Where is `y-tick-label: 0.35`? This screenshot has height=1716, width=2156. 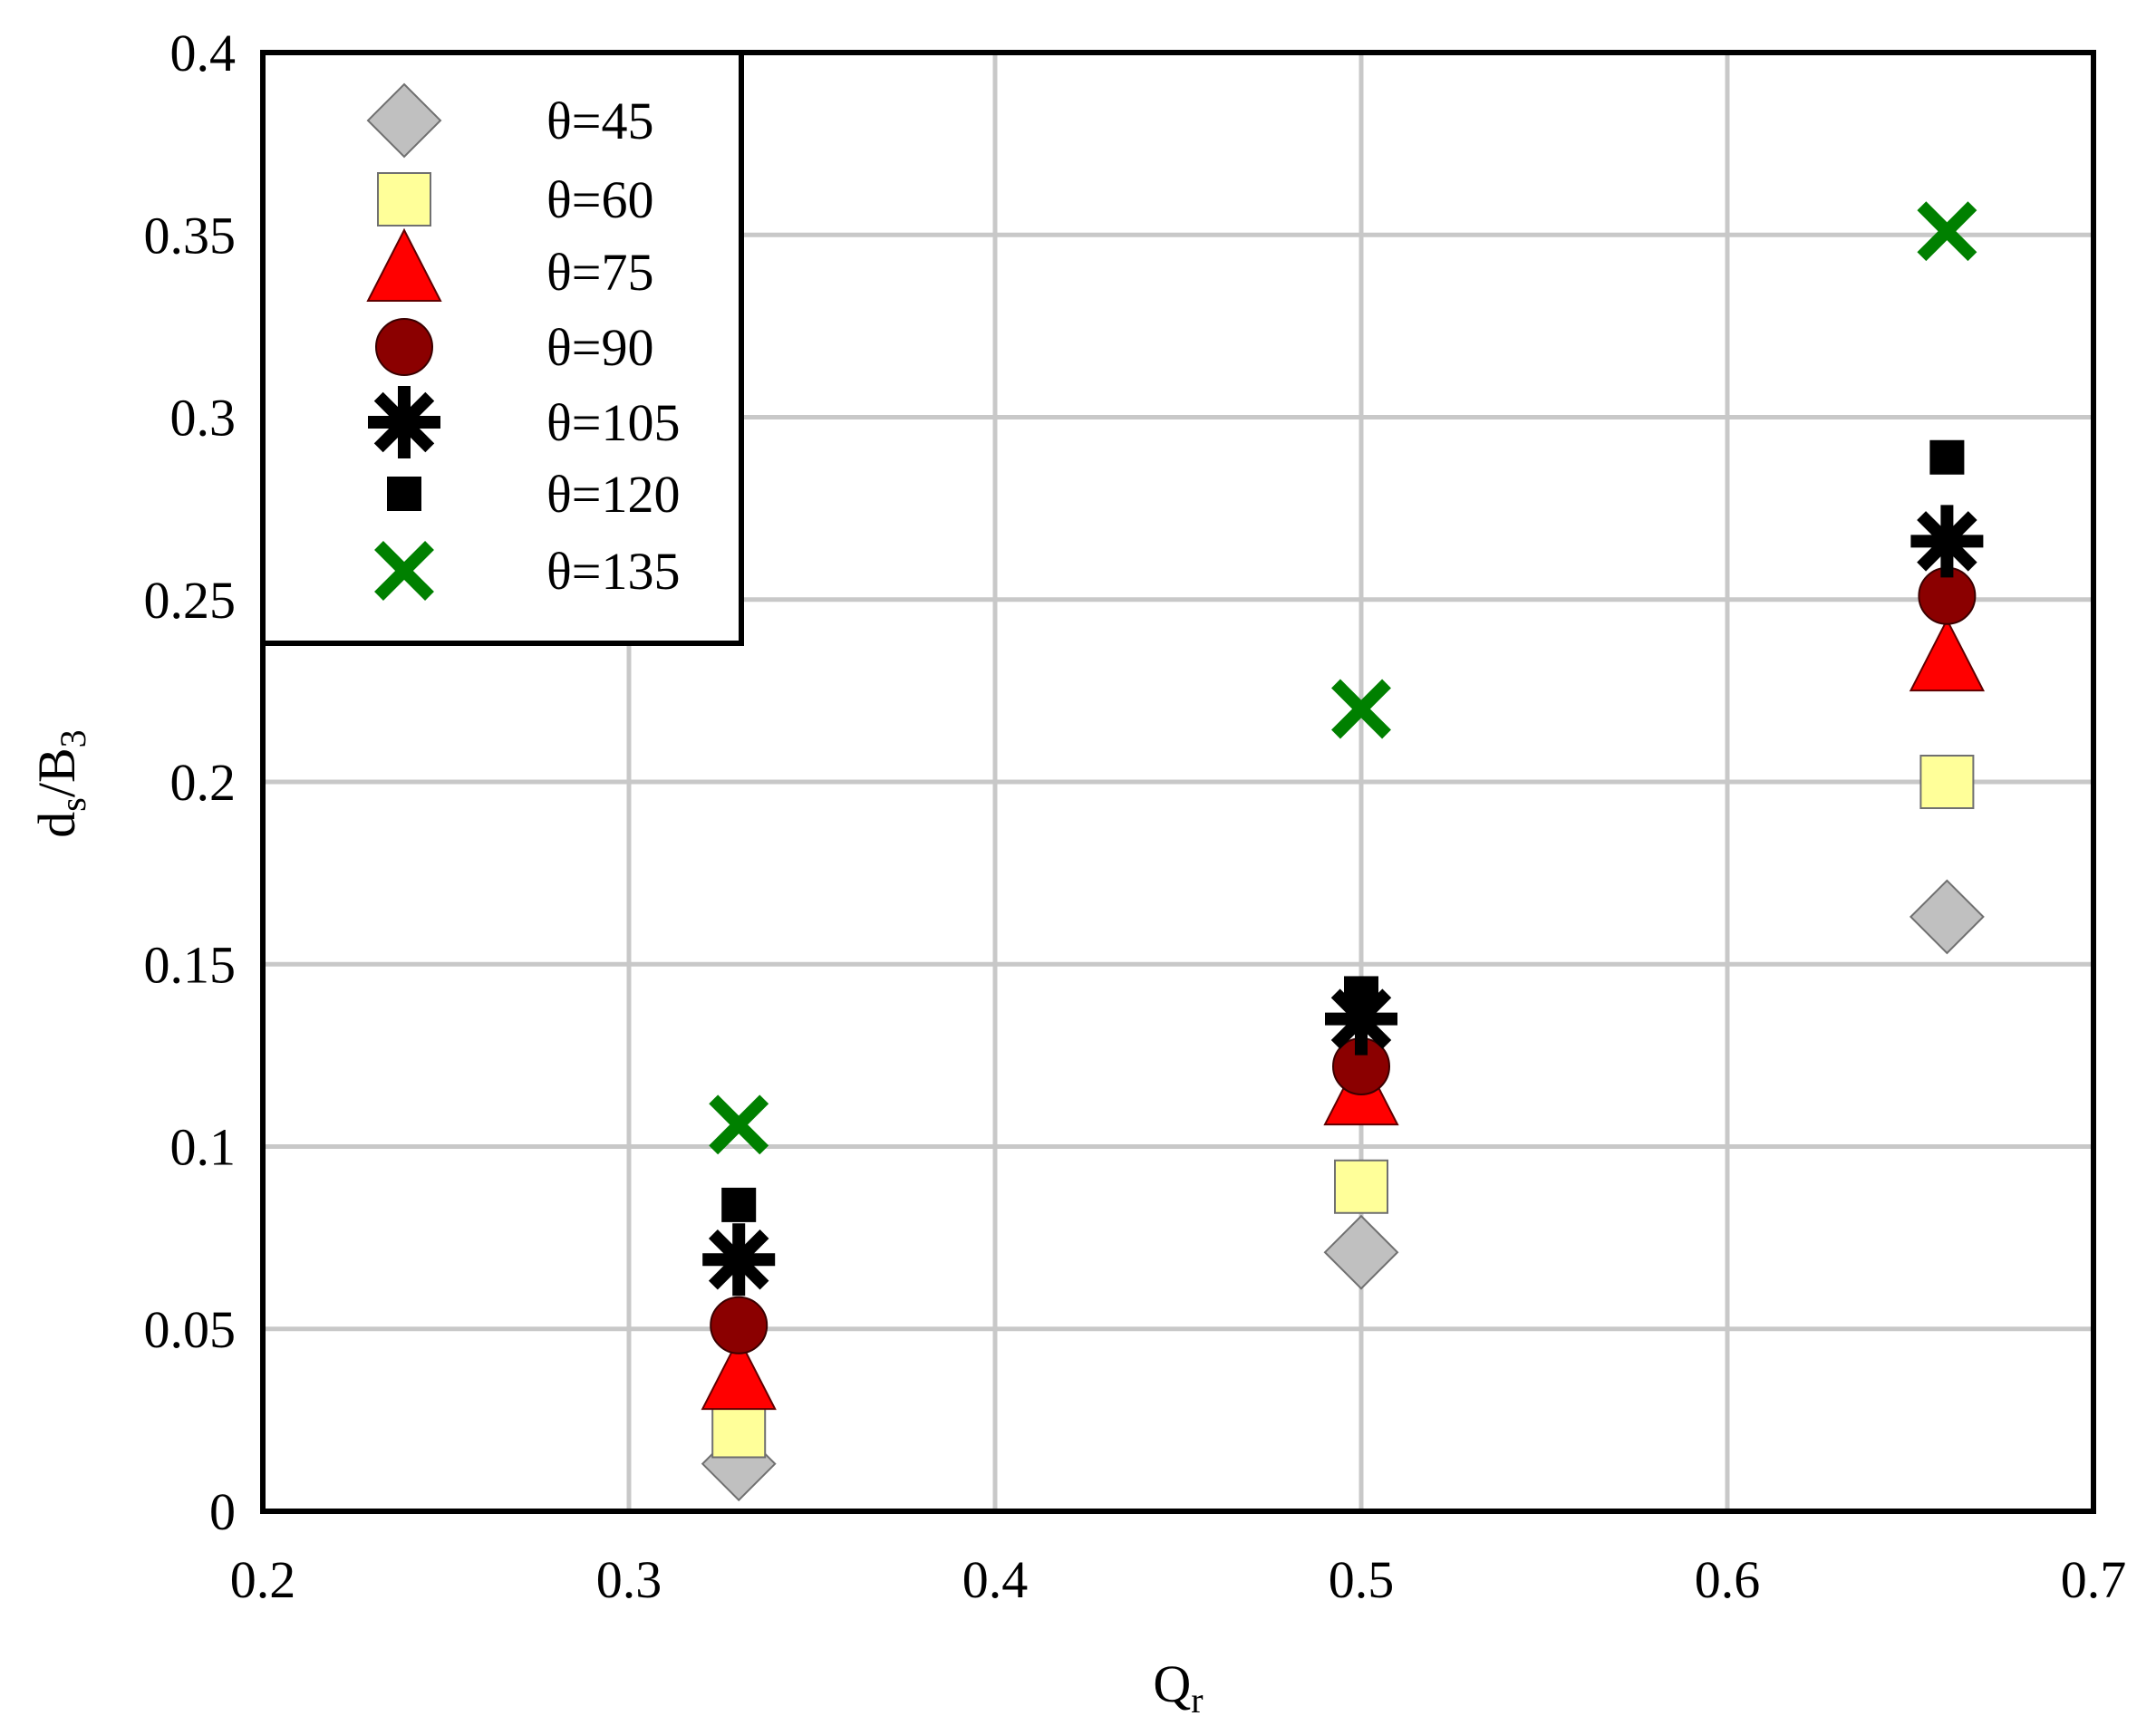 y-tick-label: 0.35 is located at coordinates (190, 236).